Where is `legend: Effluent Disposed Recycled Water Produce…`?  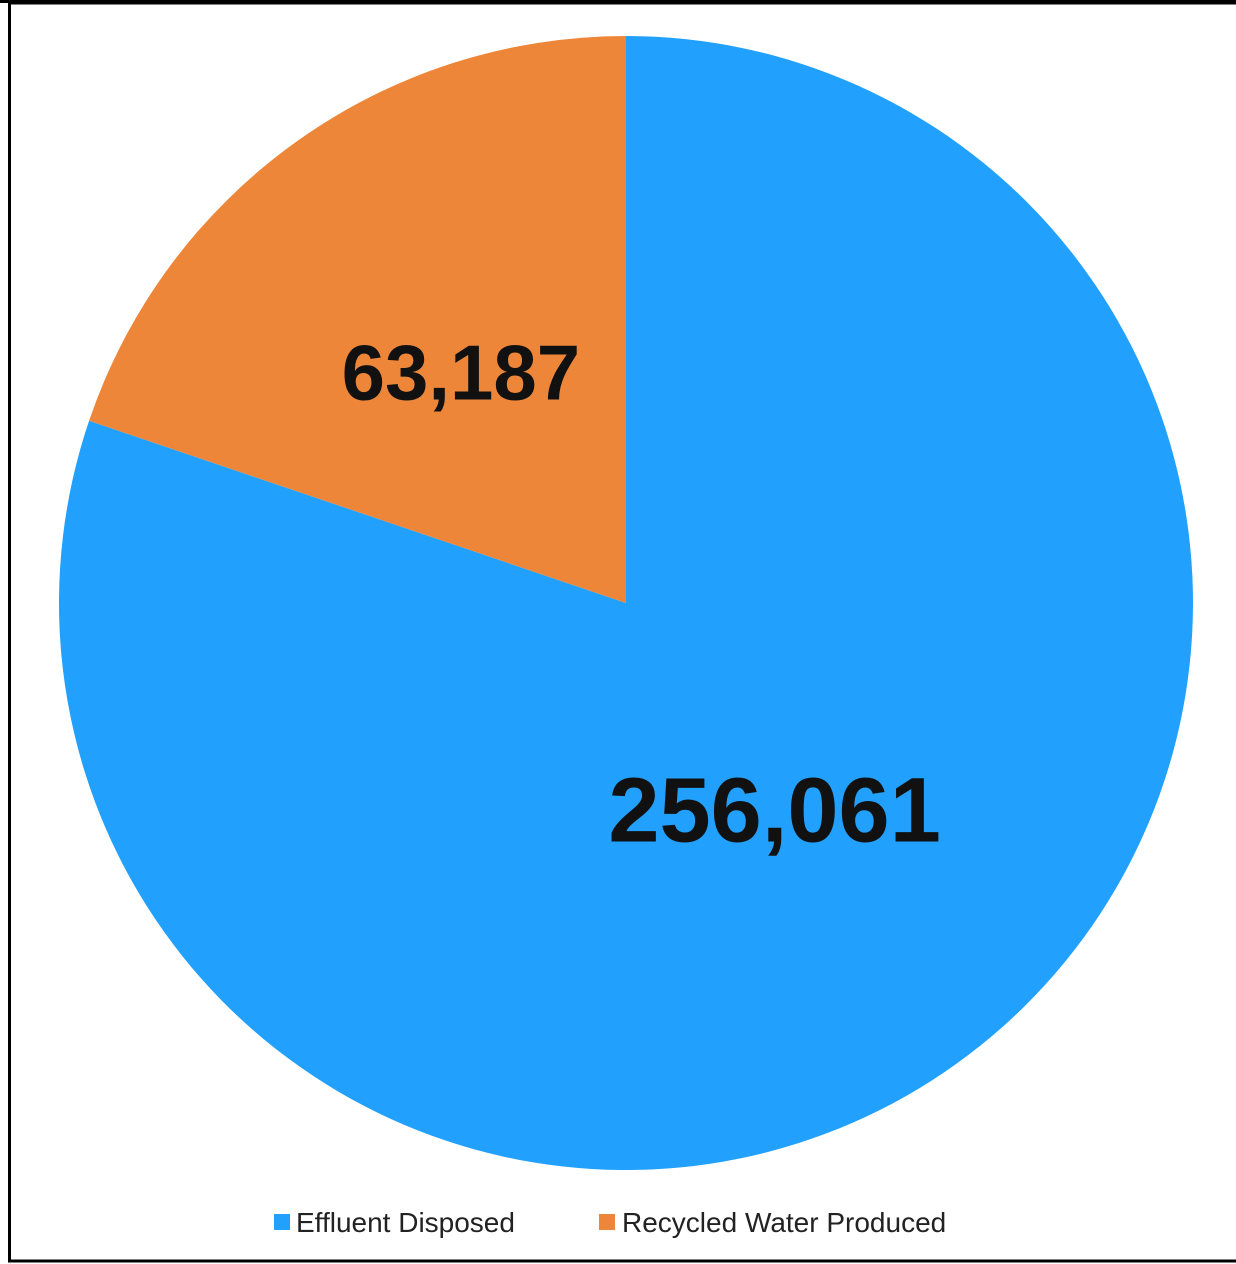 legend: Effluent Disposed Recycled Water Produce… is located at coordinates (610, 1222).